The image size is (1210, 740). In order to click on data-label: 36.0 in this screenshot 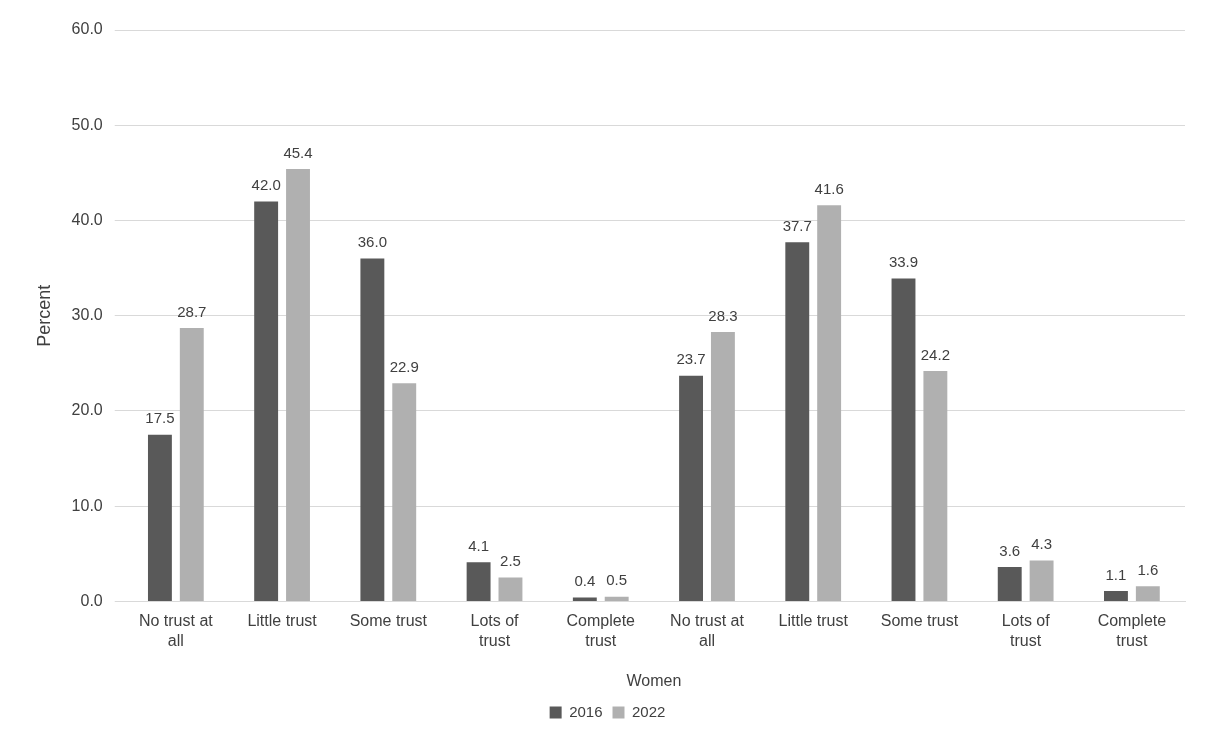, I will do `click(372, 242)`.